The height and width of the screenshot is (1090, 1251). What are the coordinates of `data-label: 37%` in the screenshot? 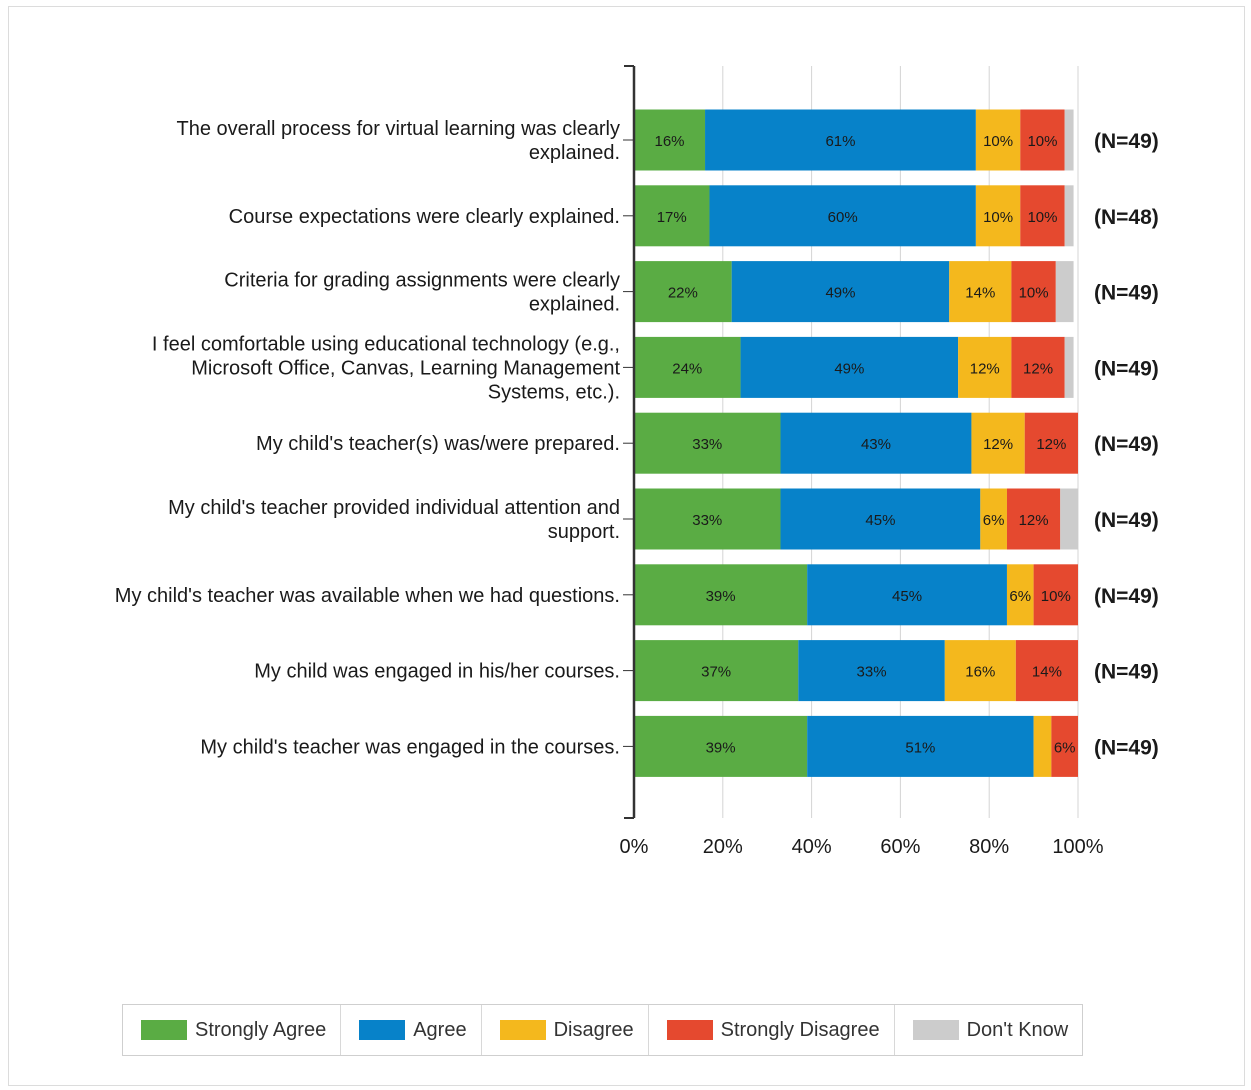 It's located at (716, 672).